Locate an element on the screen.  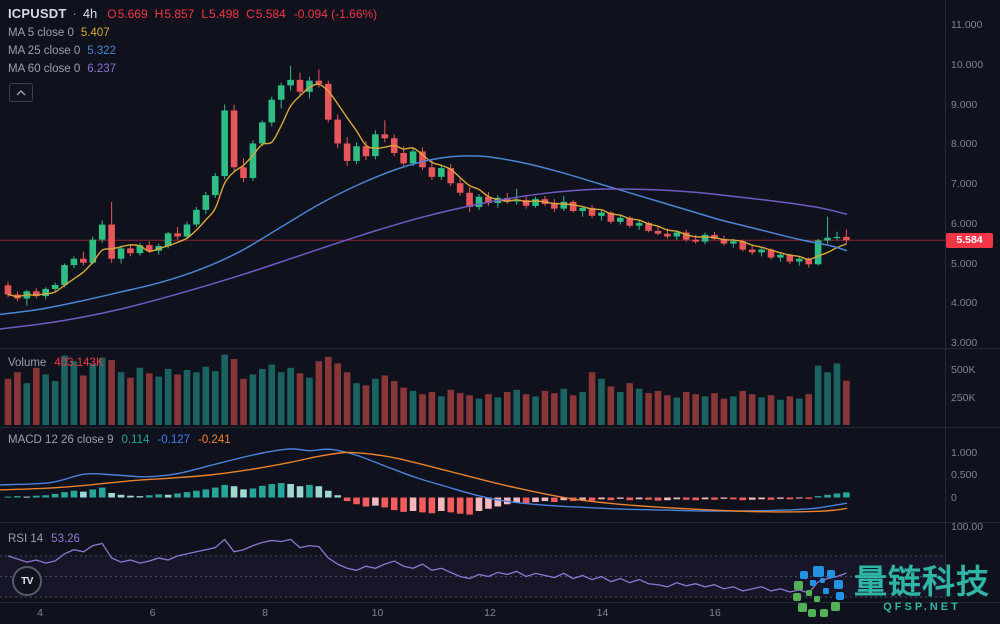
volume-value: 403.143K is located at coordinates (79, 363).